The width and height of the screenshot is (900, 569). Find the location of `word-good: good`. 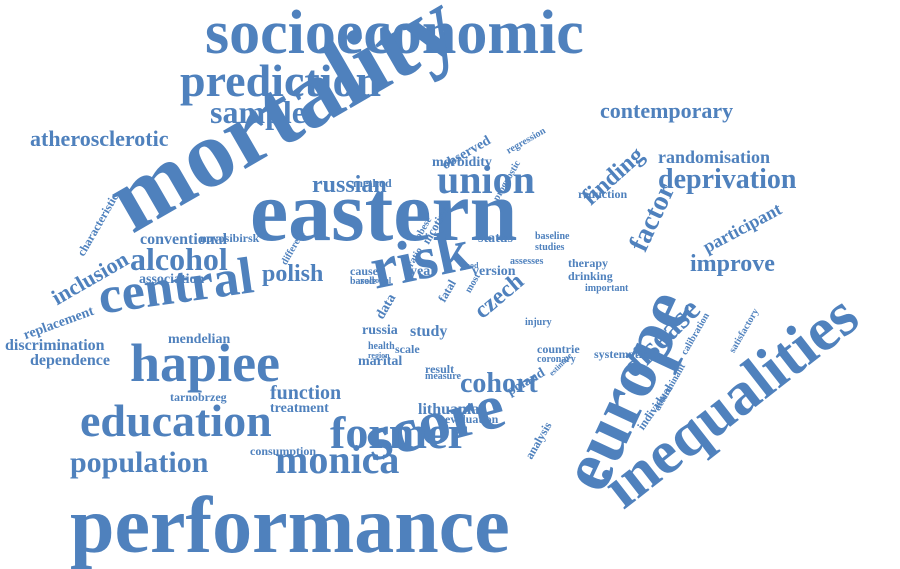

word-good: good is located at coordinates (470, 265).